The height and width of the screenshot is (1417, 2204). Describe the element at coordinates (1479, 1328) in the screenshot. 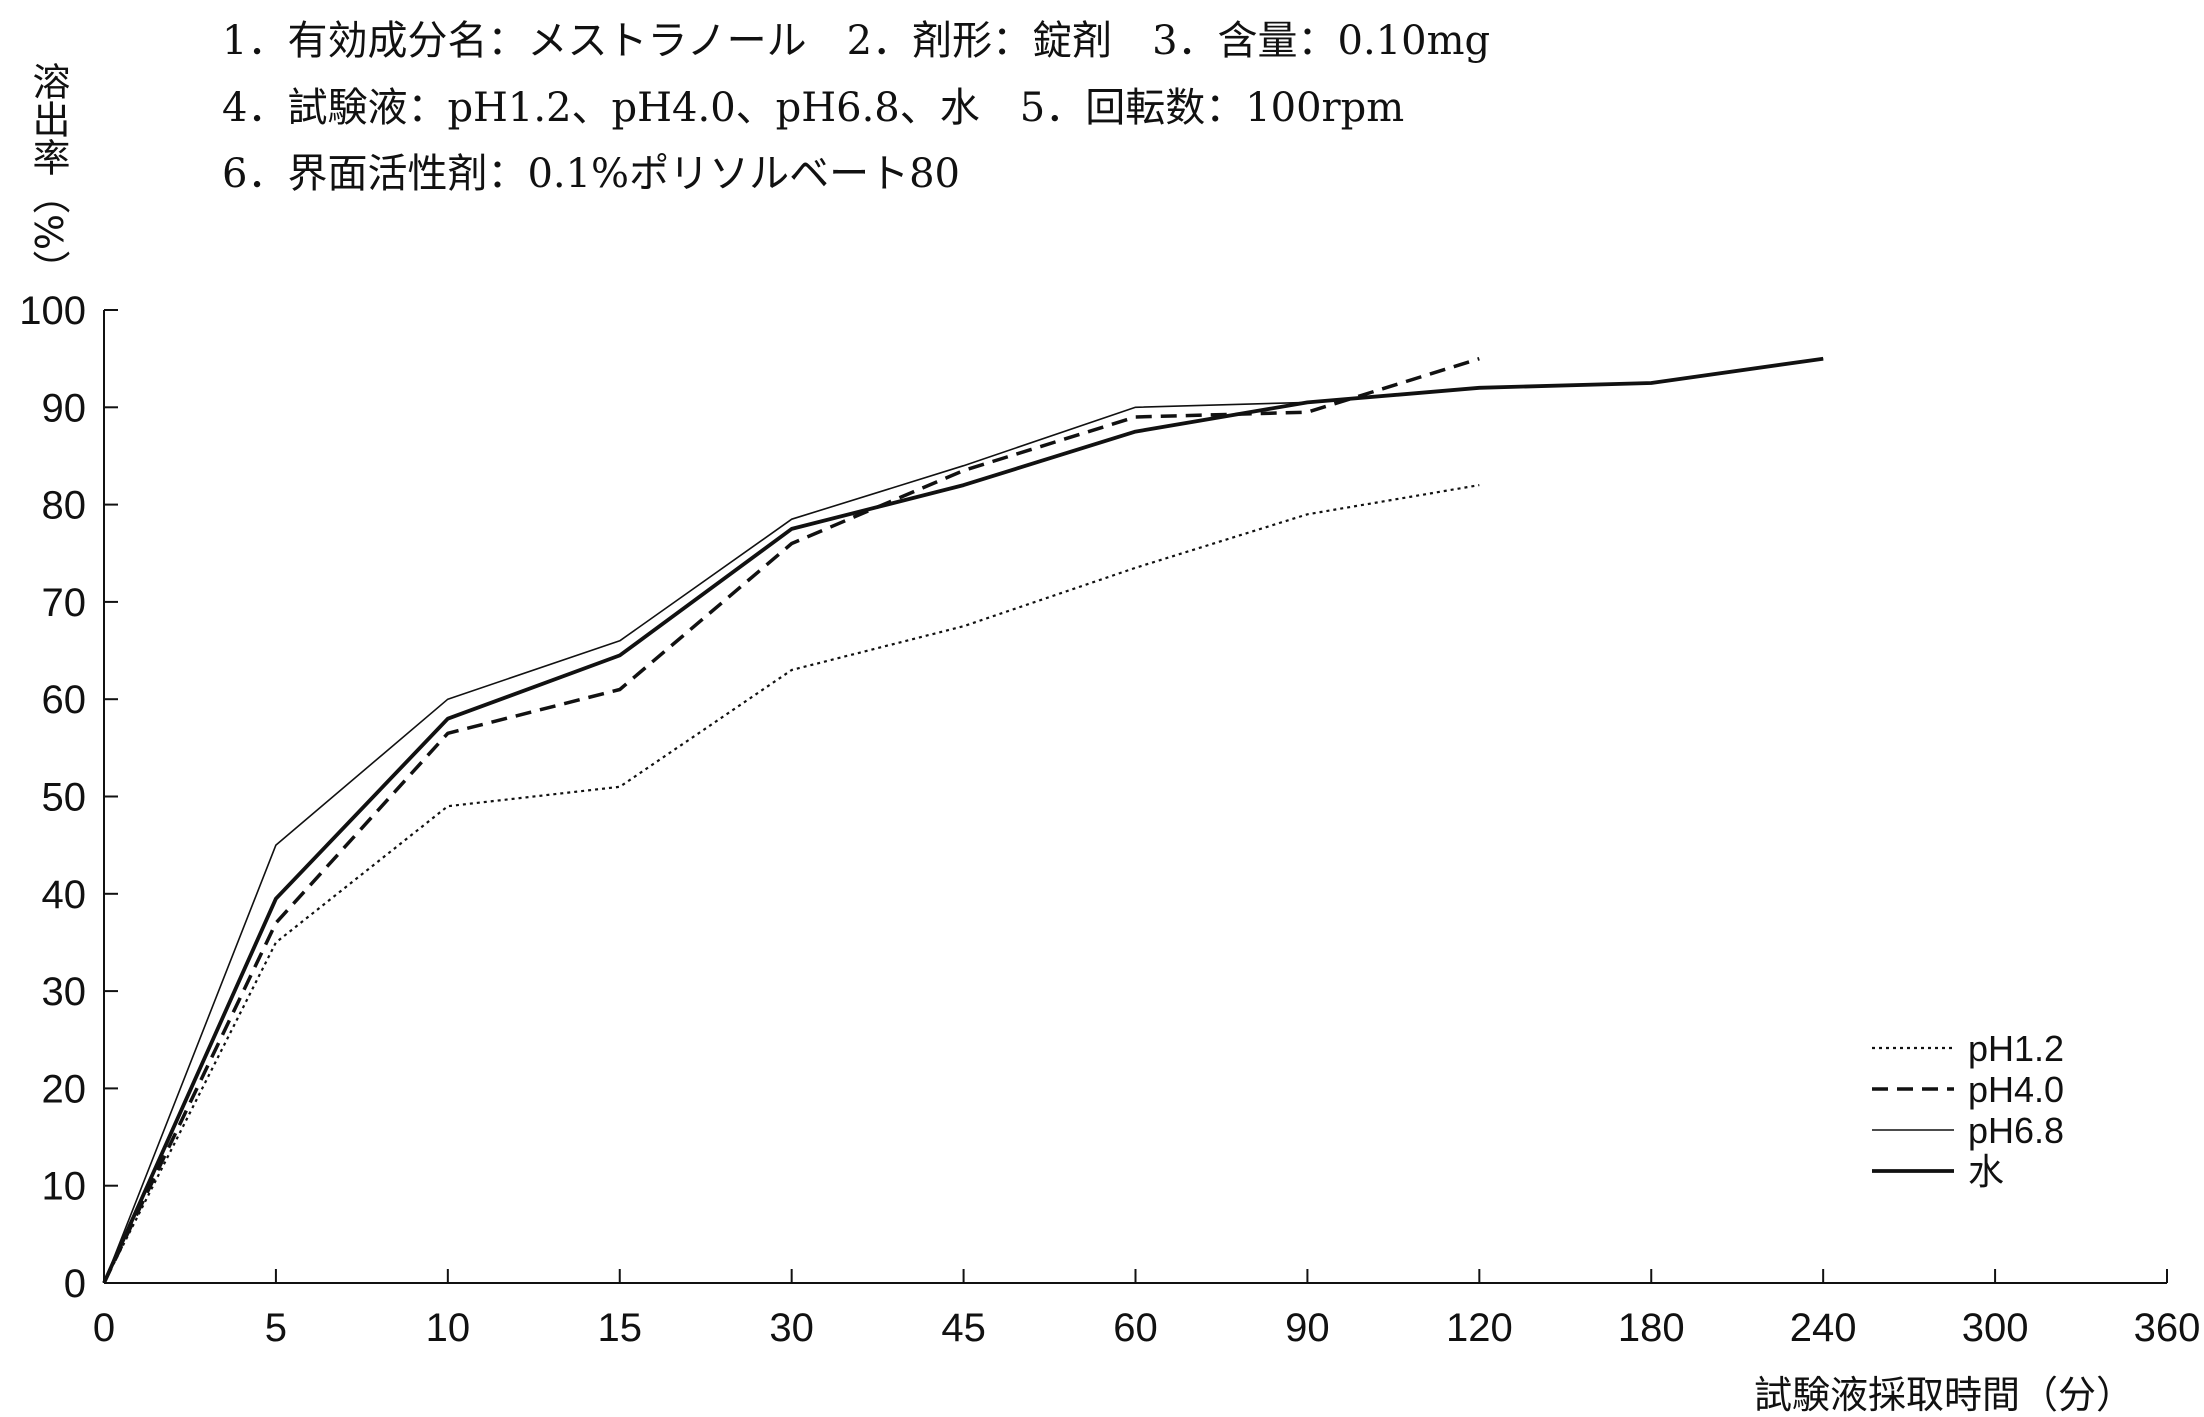

I see `x-tick-label: 120` at that location.